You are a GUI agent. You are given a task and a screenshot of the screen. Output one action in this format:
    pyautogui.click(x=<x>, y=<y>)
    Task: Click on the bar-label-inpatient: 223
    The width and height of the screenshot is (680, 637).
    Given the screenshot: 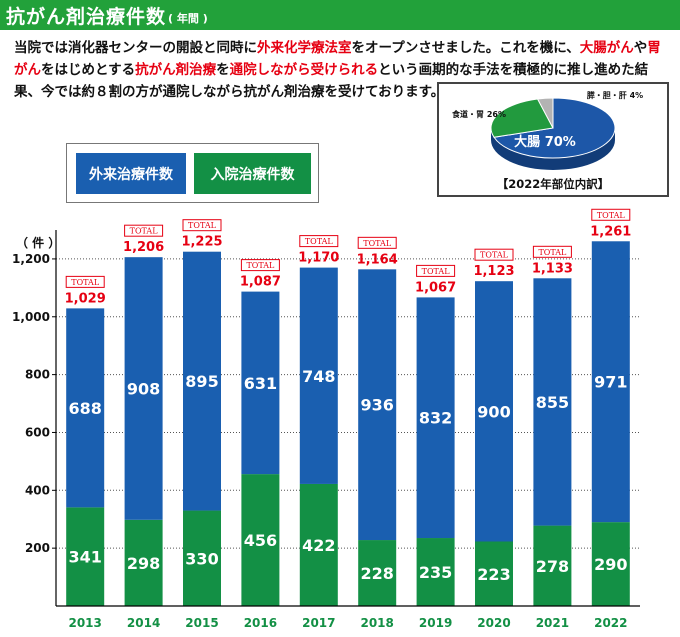 What is the action you would take?
    pyautogui.click(x=493, y=574)
    